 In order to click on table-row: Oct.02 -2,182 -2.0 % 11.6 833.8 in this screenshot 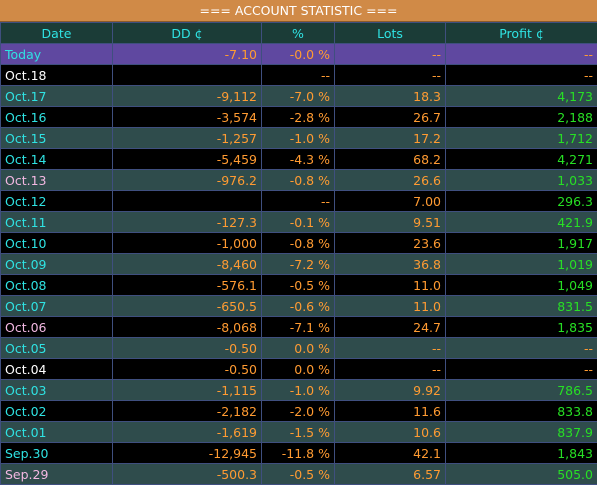, I will do `click(298, 411)`.